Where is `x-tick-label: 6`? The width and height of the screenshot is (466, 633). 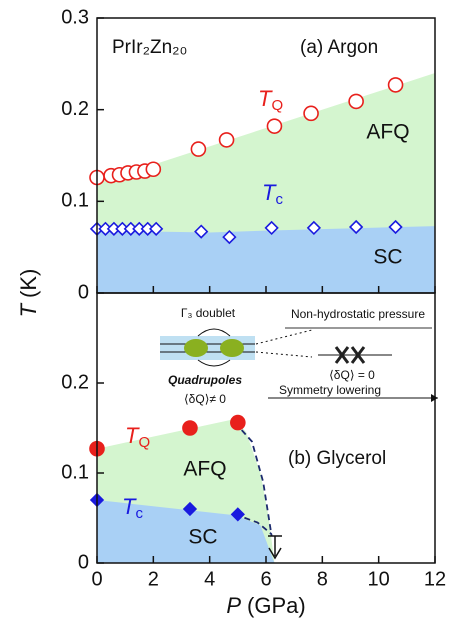
x-tick-label: 6 is located at coordinates (265, 579).